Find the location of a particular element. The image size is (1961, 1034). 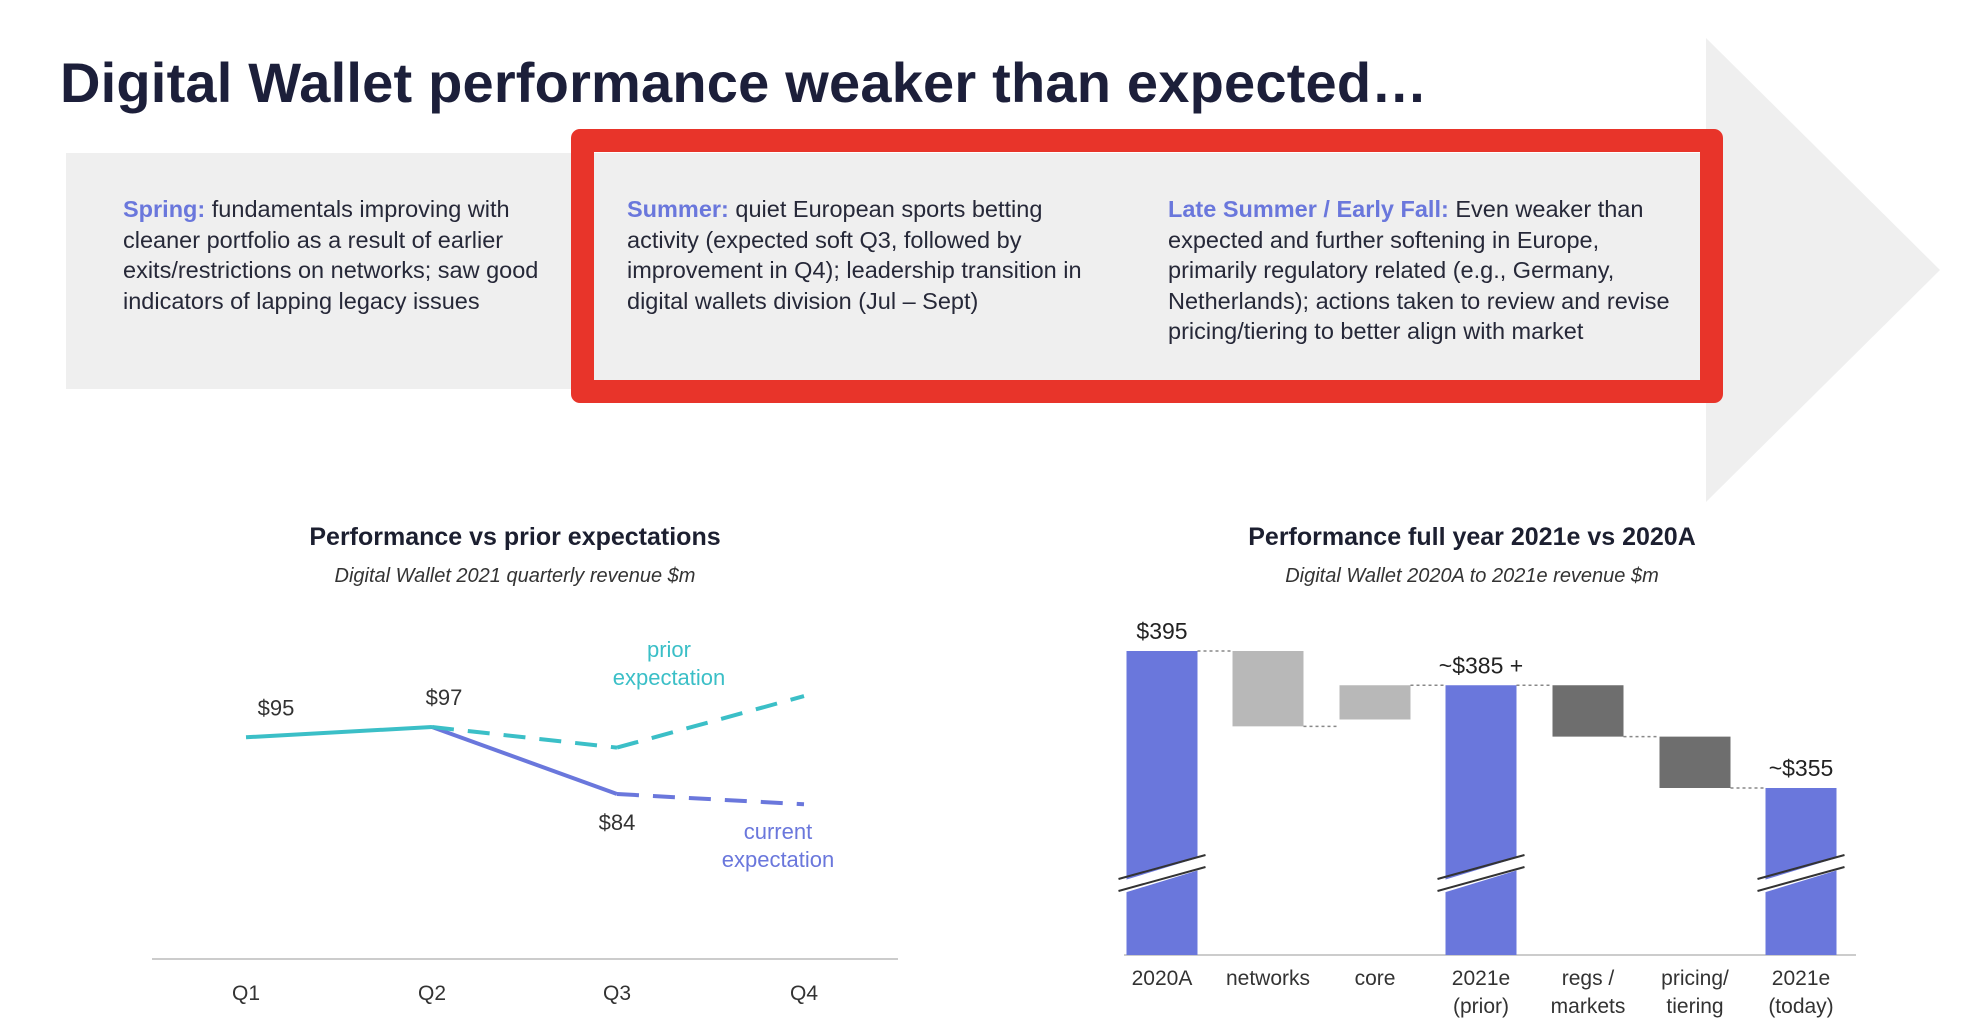

waterfall-category-label-4-line-2: (prior) is located at coordinates (1481, 1006).